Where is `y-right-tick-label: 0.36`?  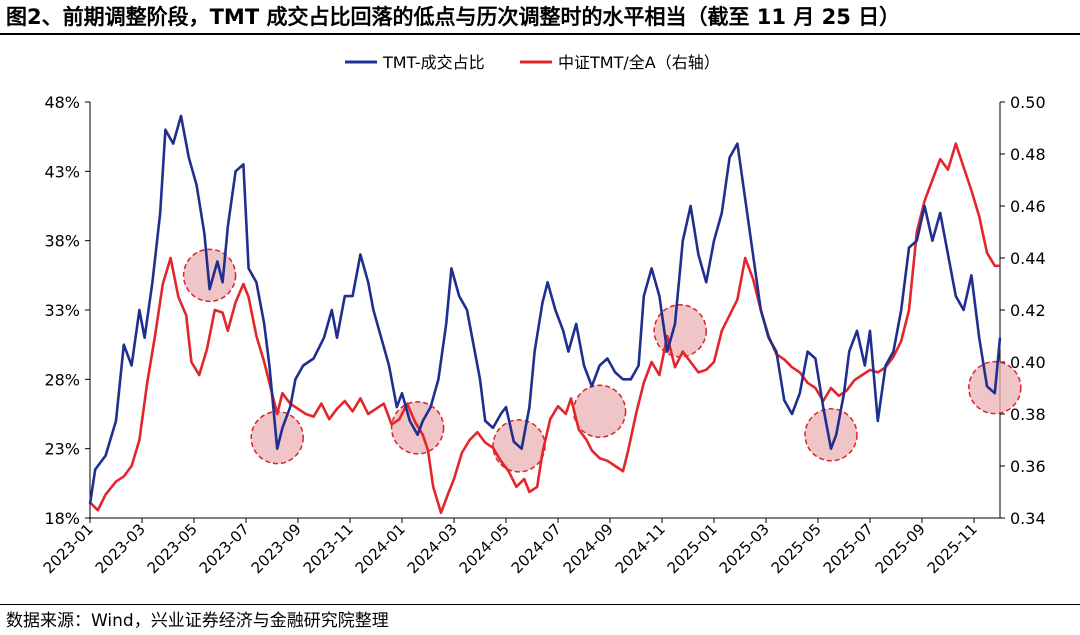
y-right-tick-label: 0.36 is located at coordinates (1028, 466).